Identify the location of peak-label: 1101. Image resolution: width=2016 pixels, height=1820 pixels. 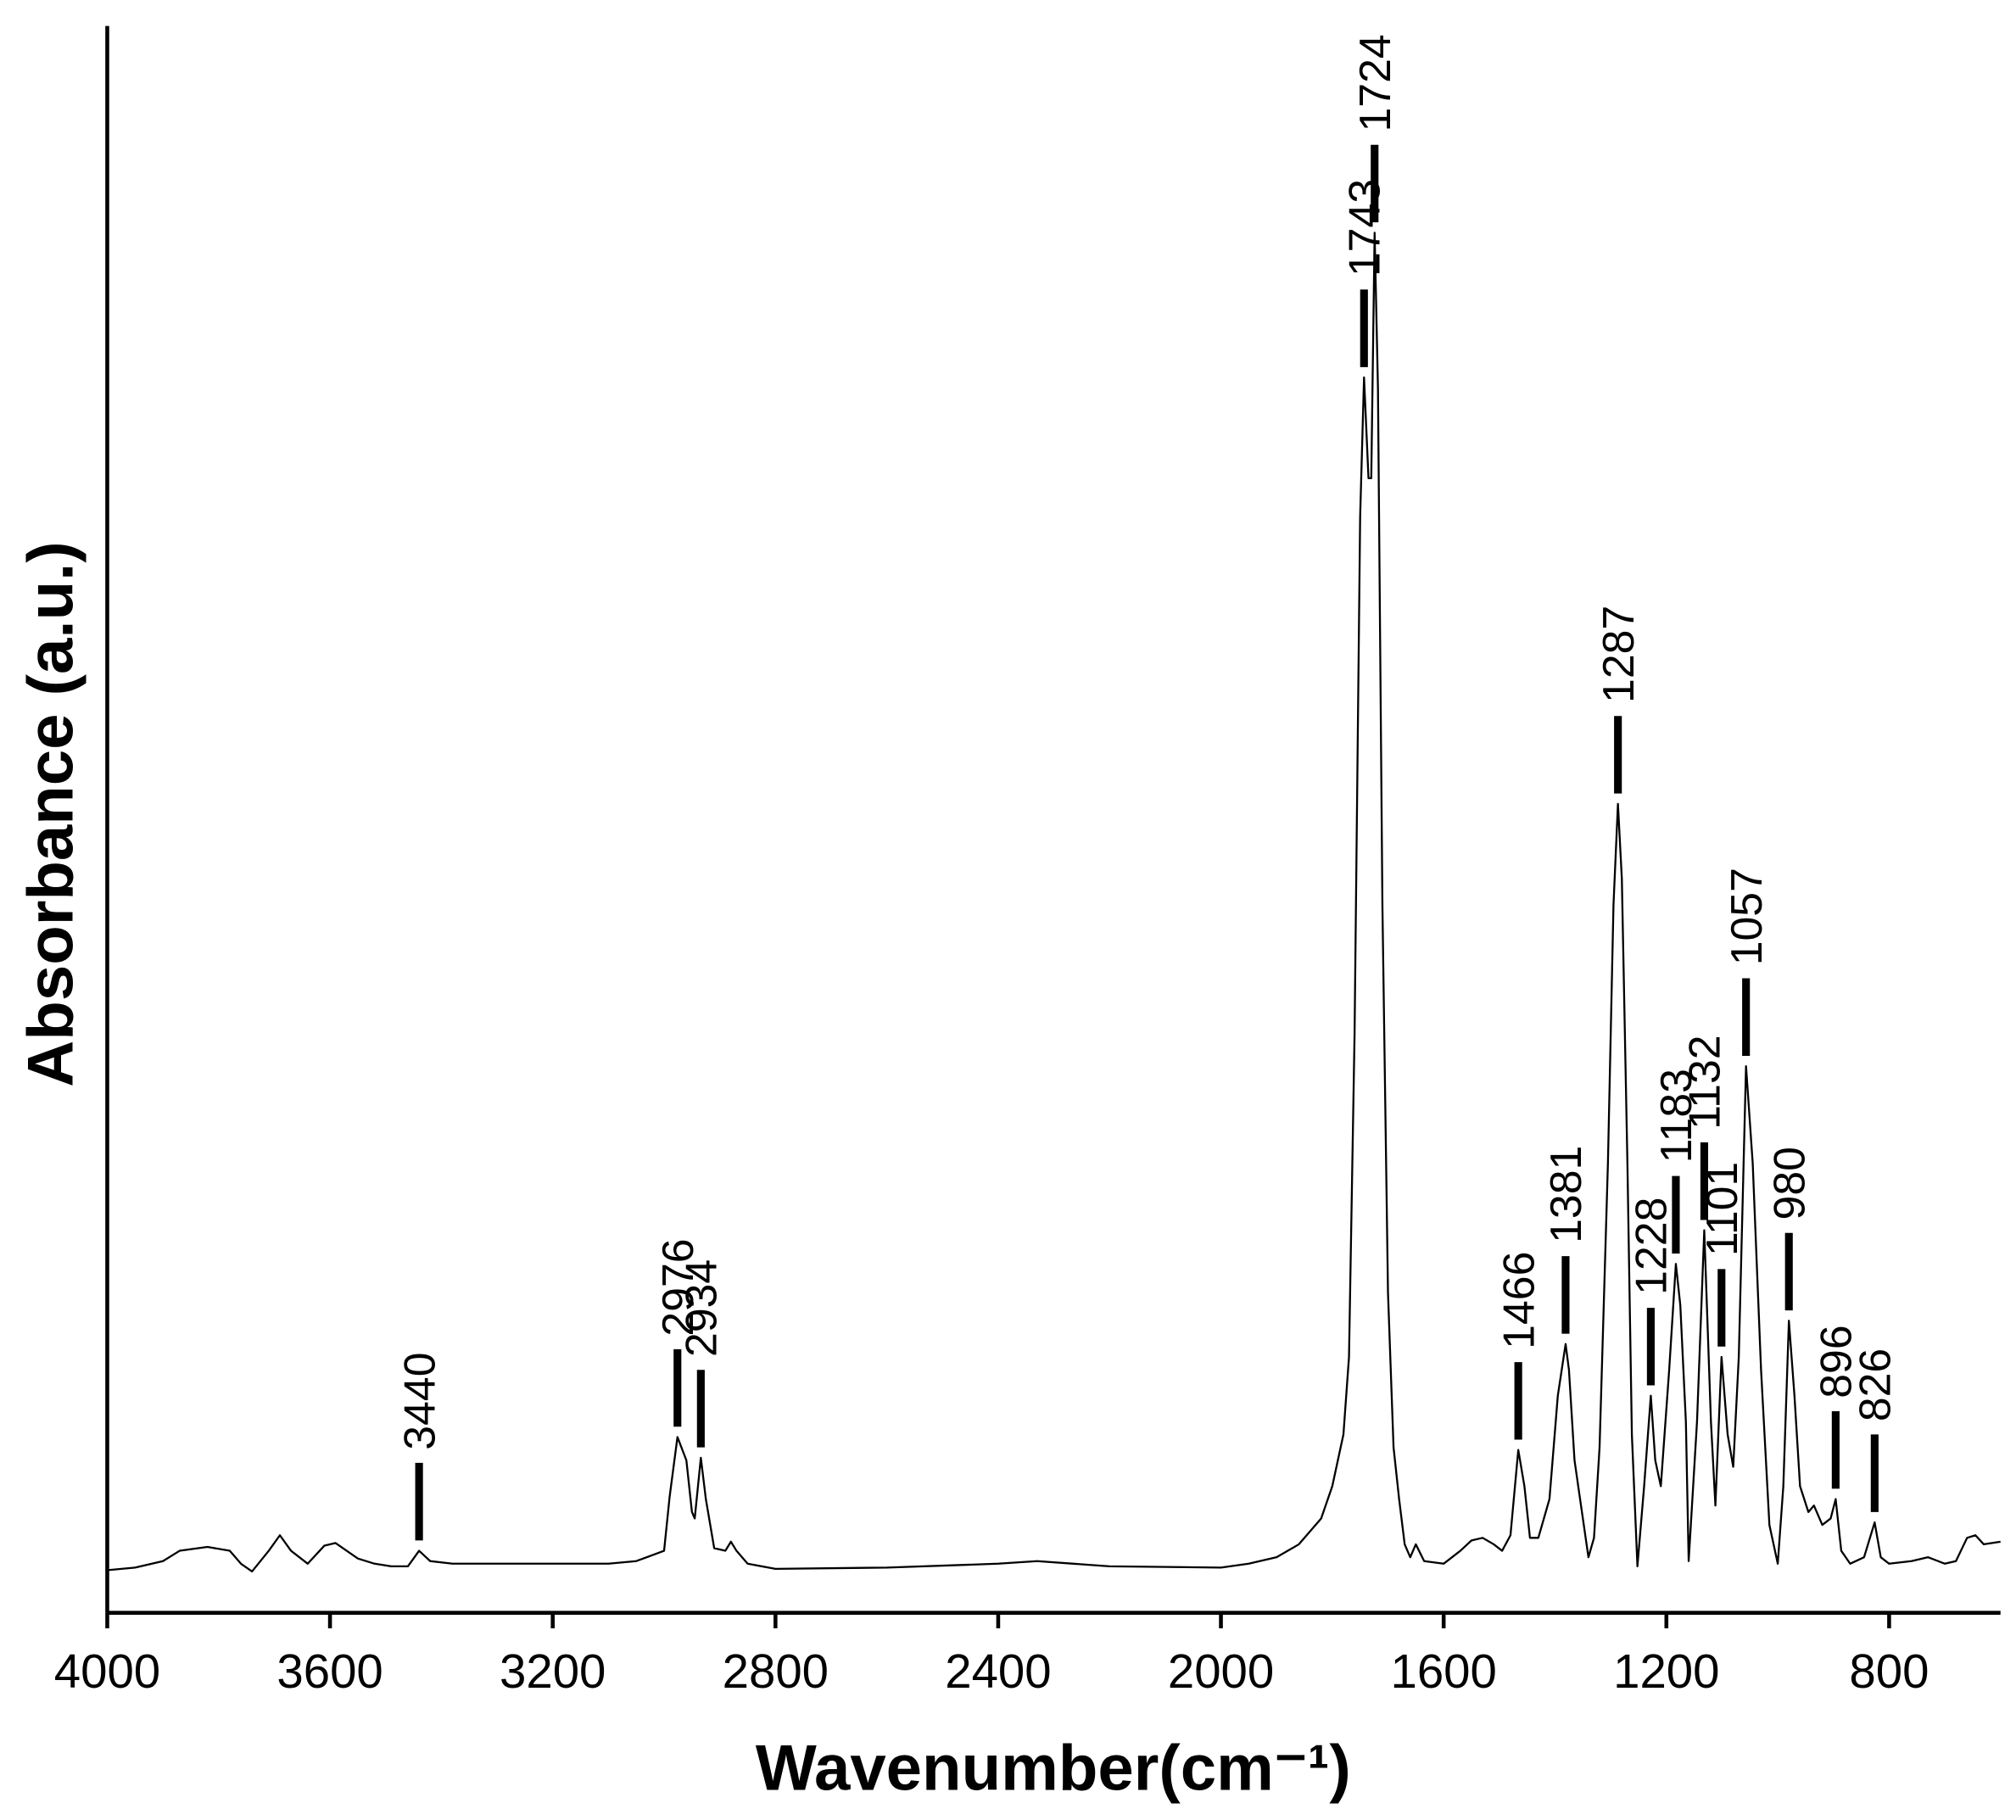
(1721, 1209).